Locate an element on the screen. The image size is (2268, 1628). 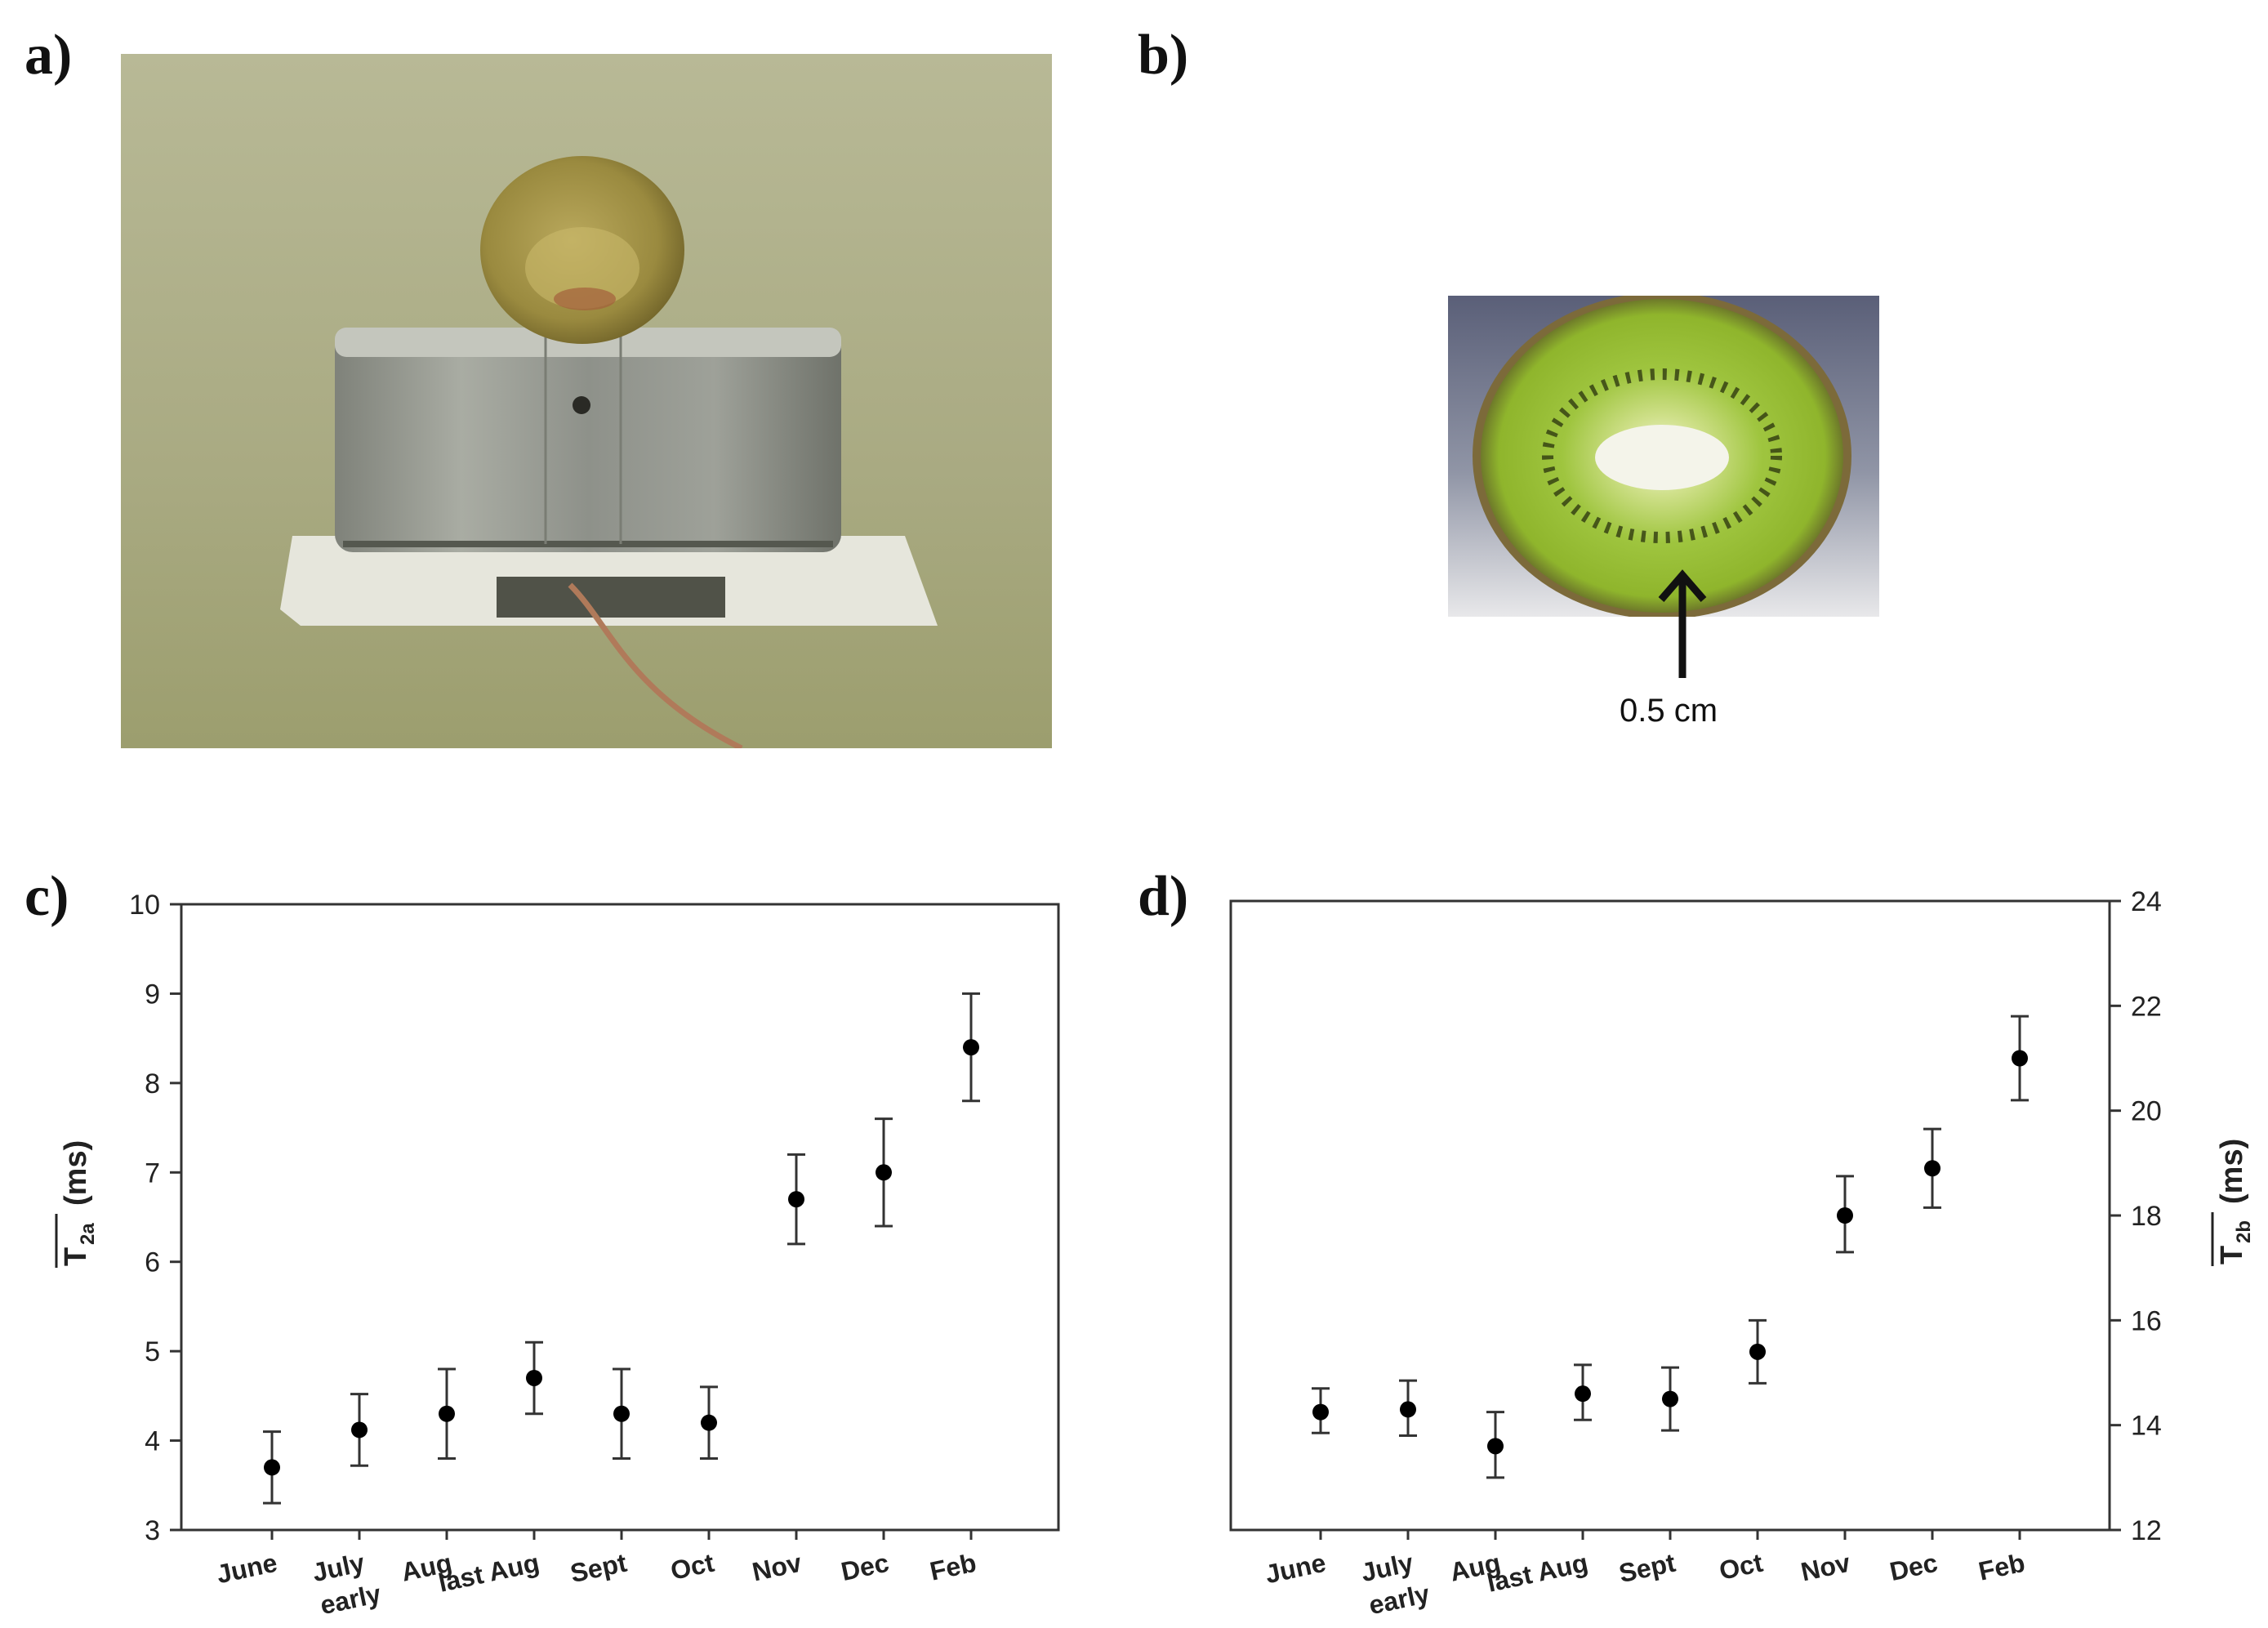
y-tick-label: 14 is located at coordinates (2146, 1426).